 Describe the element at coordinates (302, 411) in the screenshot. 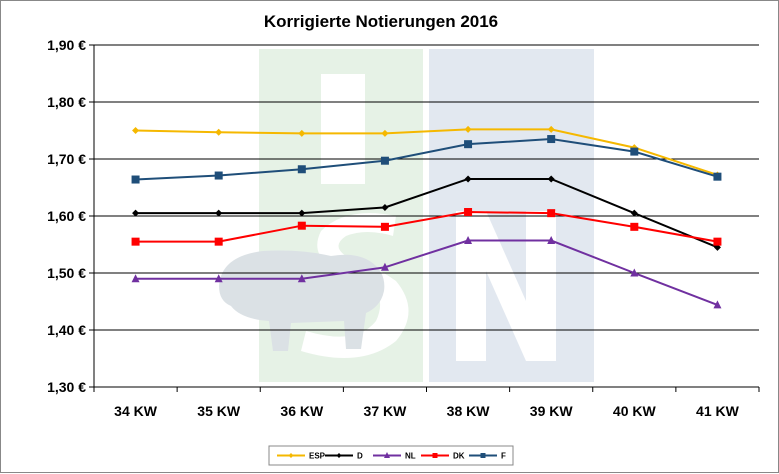

I see `x-tick-label: 36 KW` at that location.